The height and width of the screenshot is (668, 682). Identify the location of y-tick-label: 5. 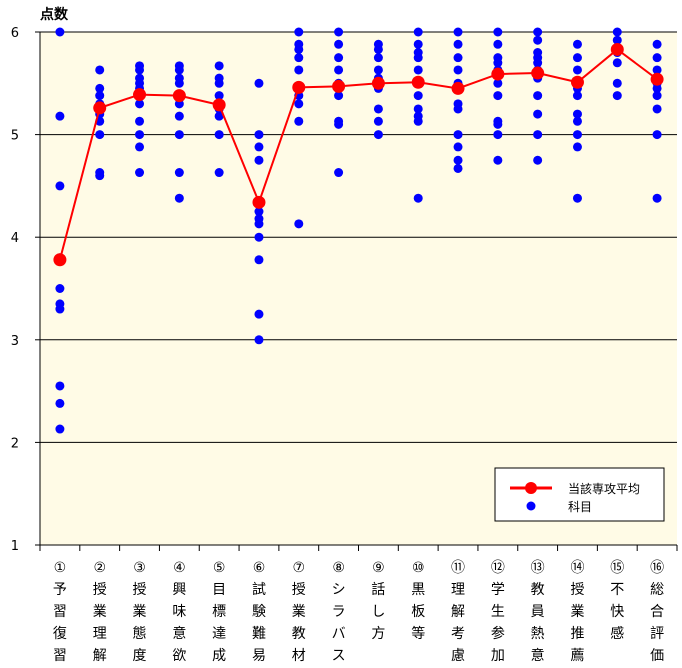
(15, 136).